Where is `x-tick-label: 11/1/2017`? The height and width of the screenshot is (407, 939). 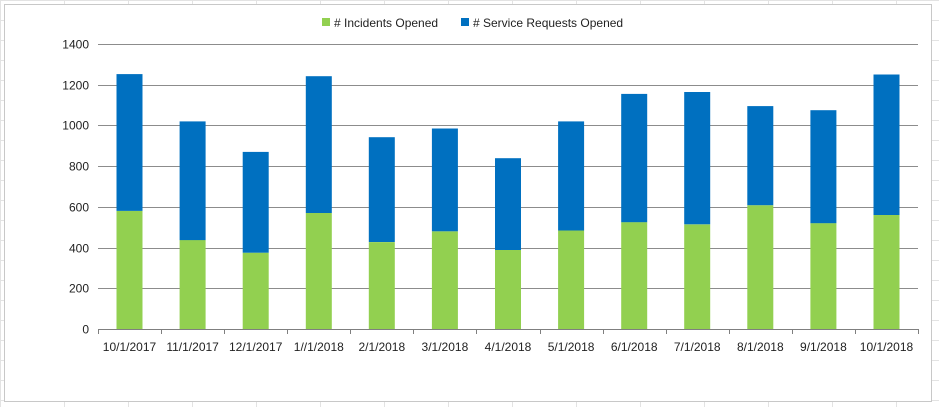 x-tick-label: 11/1/2017 is located at coordinates (192, 347).